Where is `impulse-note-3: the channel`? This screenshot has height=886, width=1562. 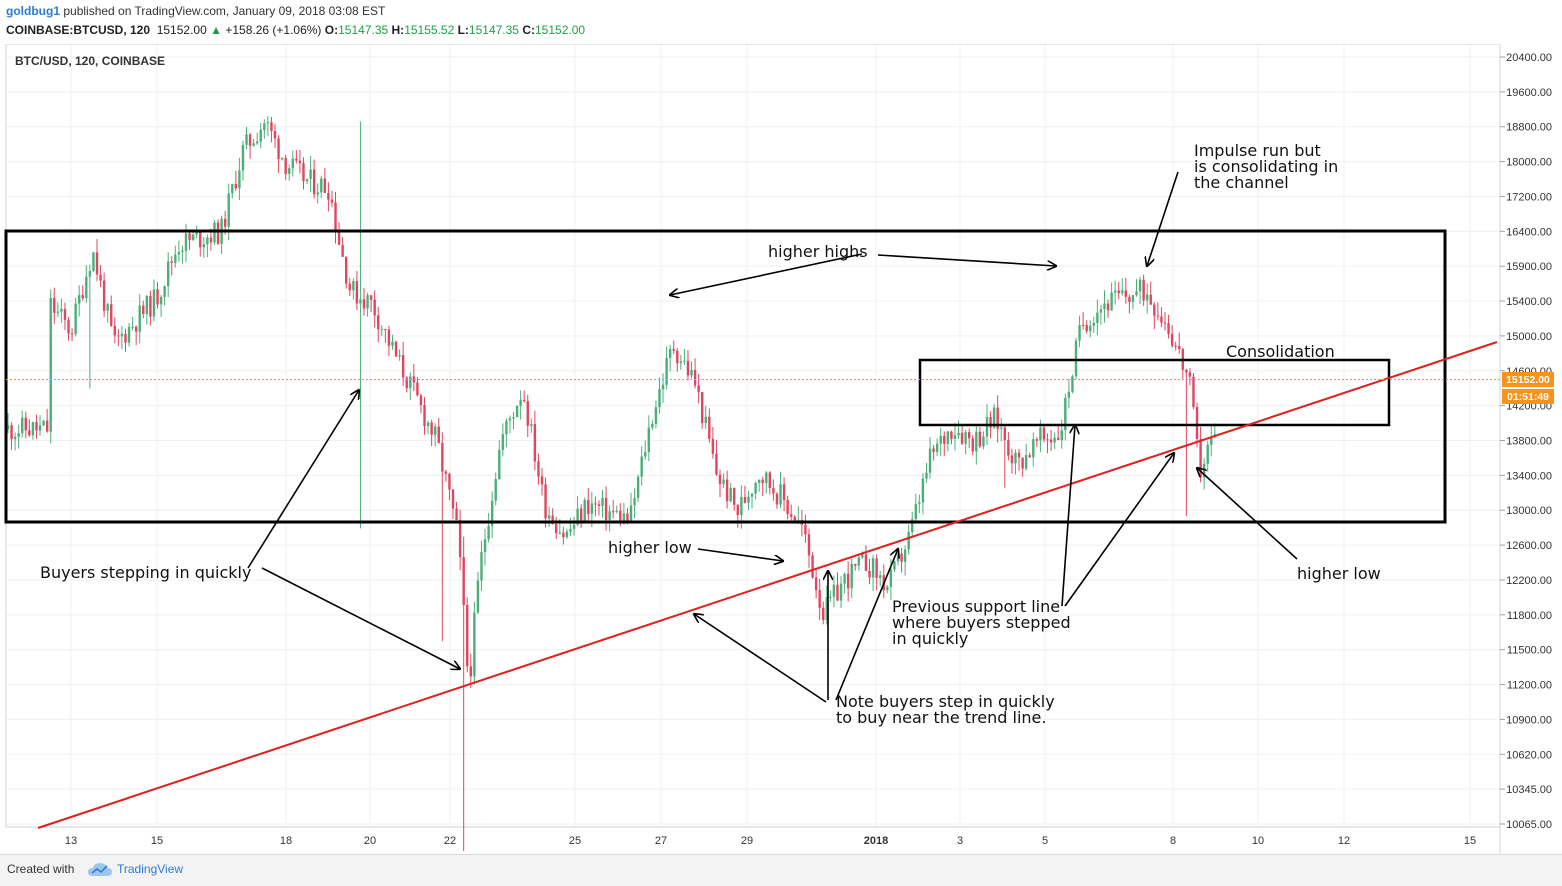
impulse-note-3: the channel is located at coordinates (1241, 182).